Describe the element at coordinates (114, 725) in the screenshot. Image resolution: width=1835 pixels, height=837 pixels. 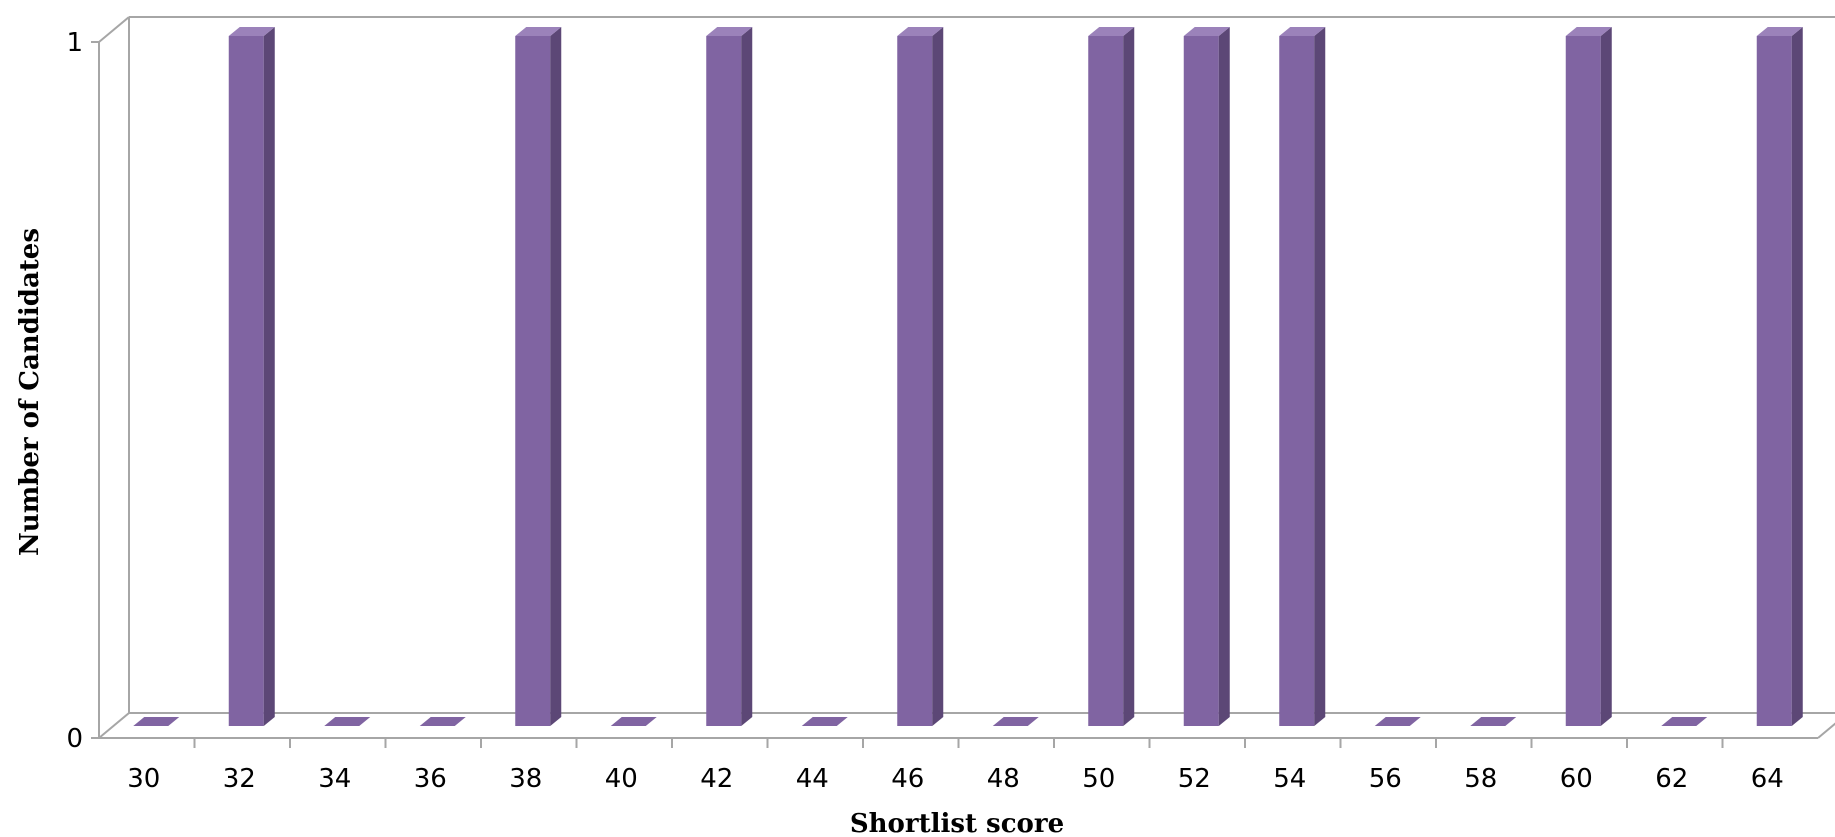
I see `floor-left-depth-edge` at that location.